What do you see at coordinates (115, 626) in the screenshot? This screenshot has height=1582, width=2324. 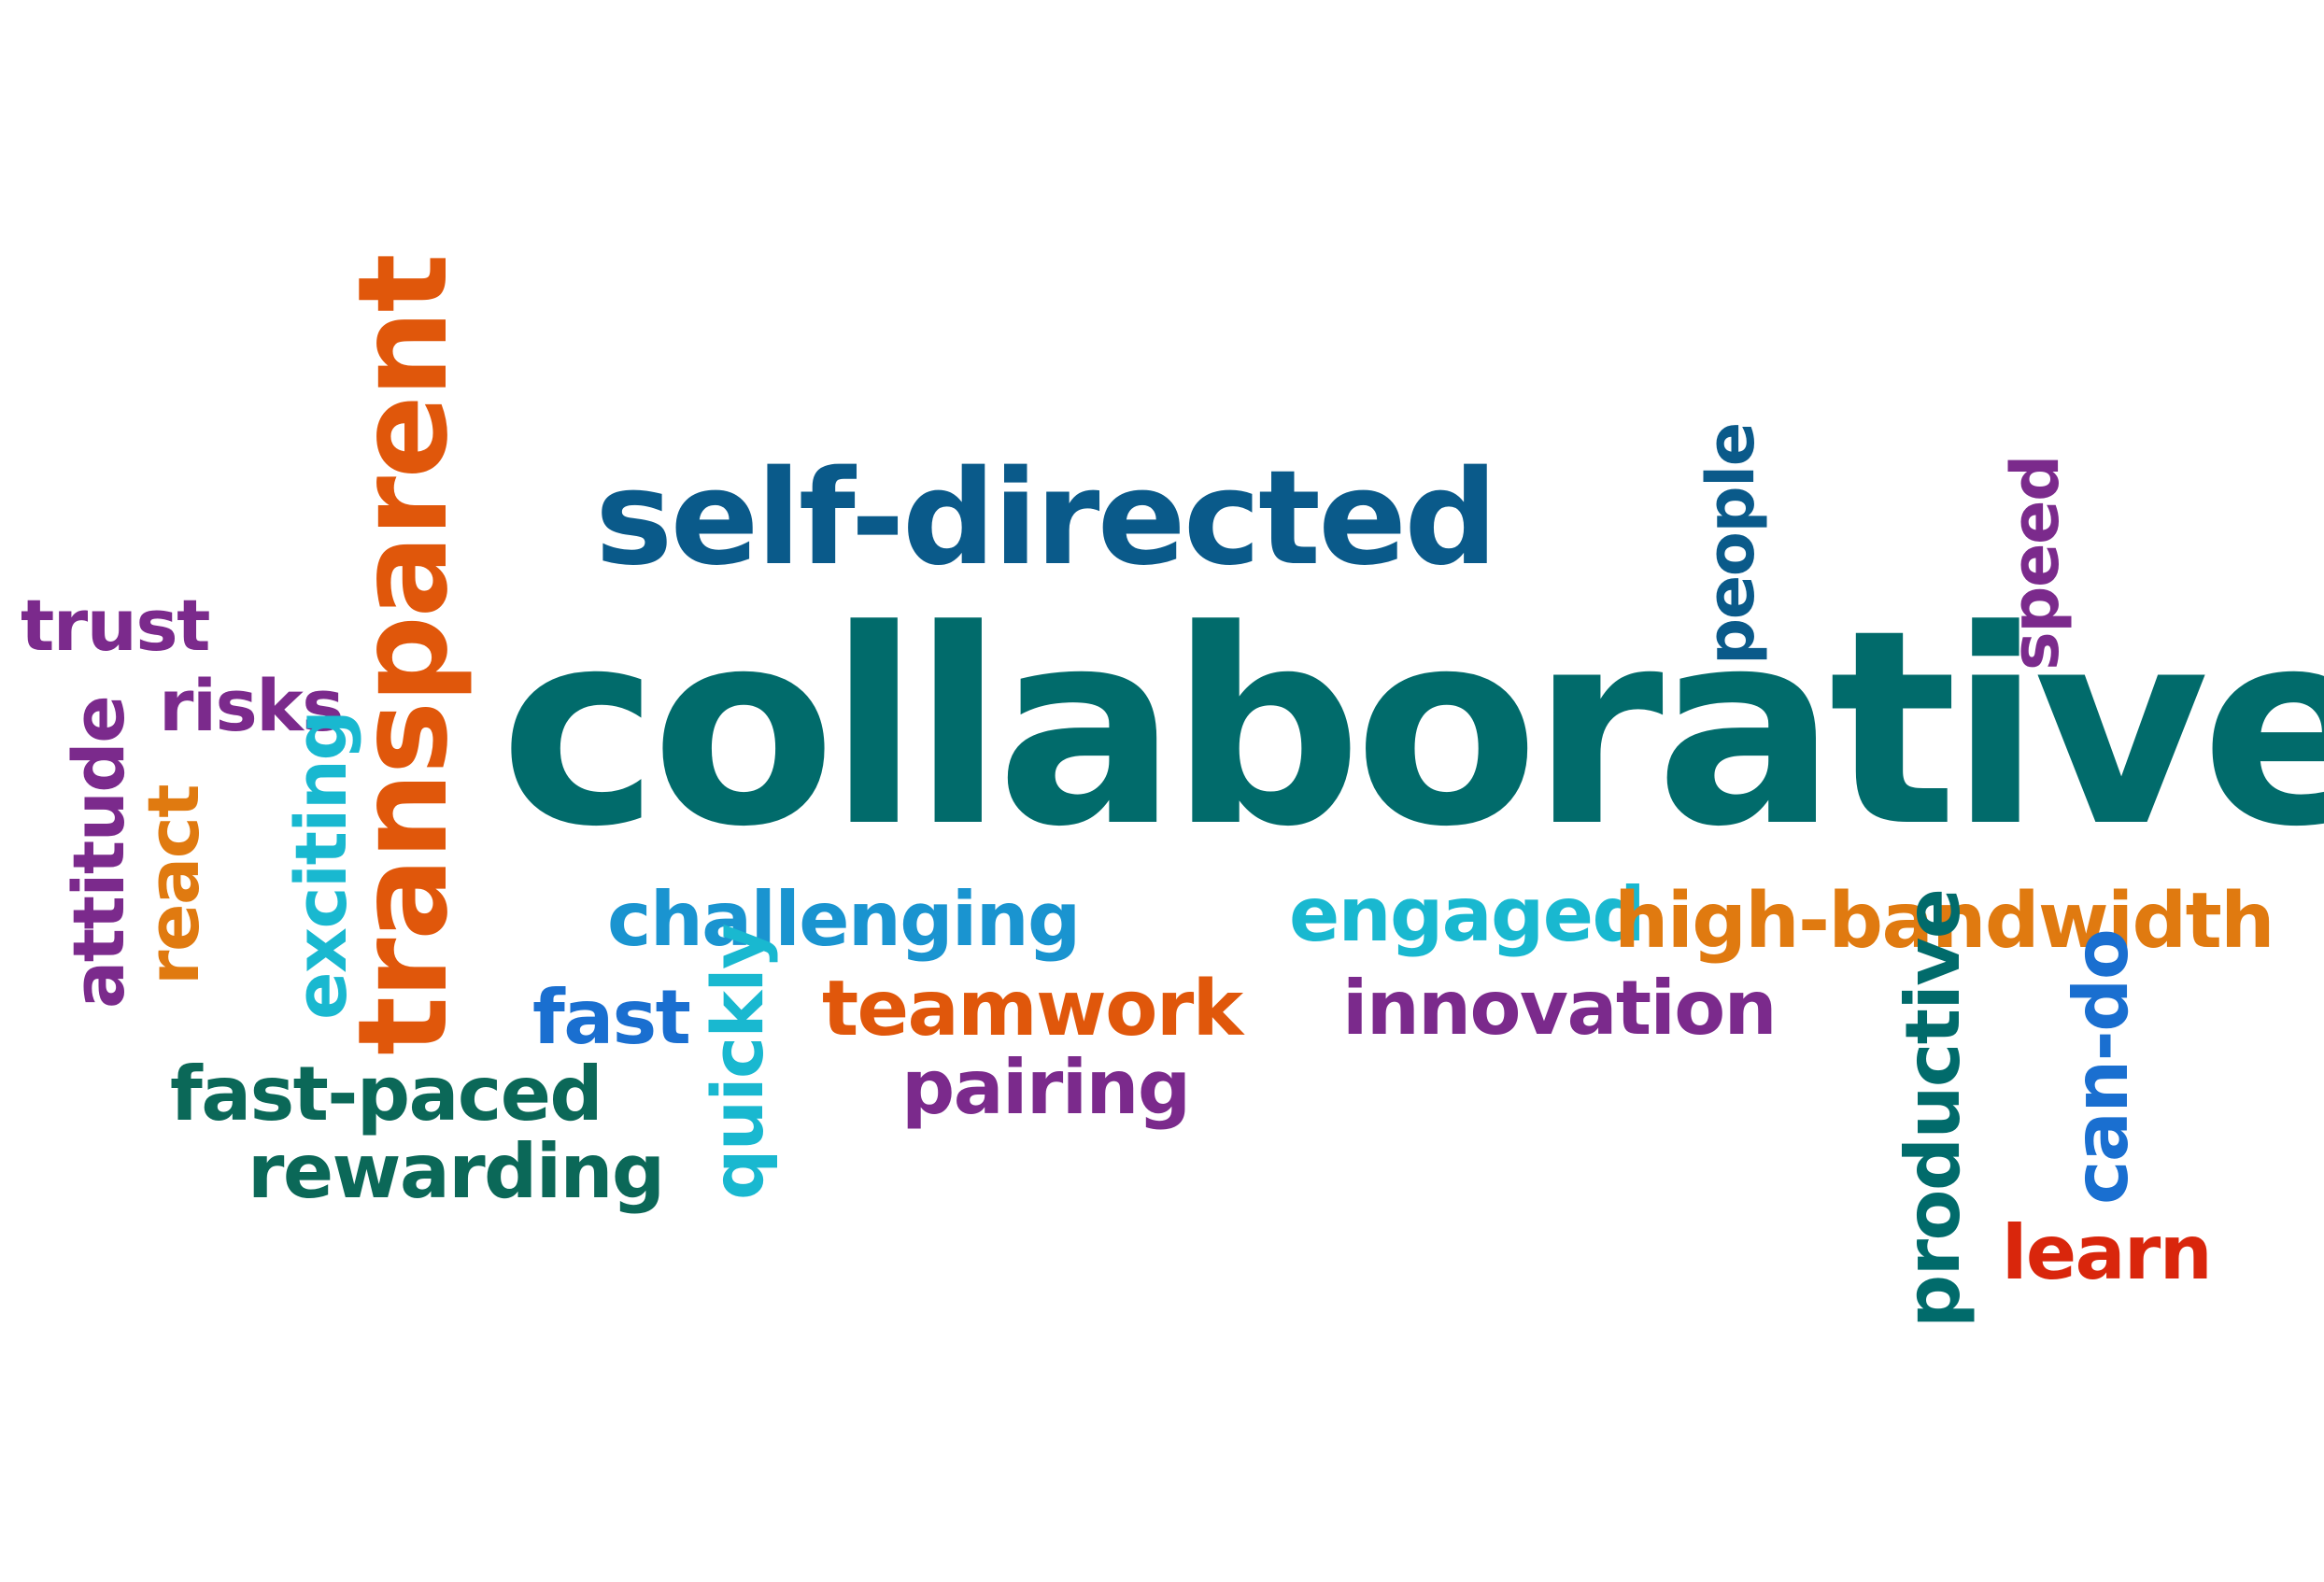 I see `word-trust: trust` at bounding box center [115, 626].